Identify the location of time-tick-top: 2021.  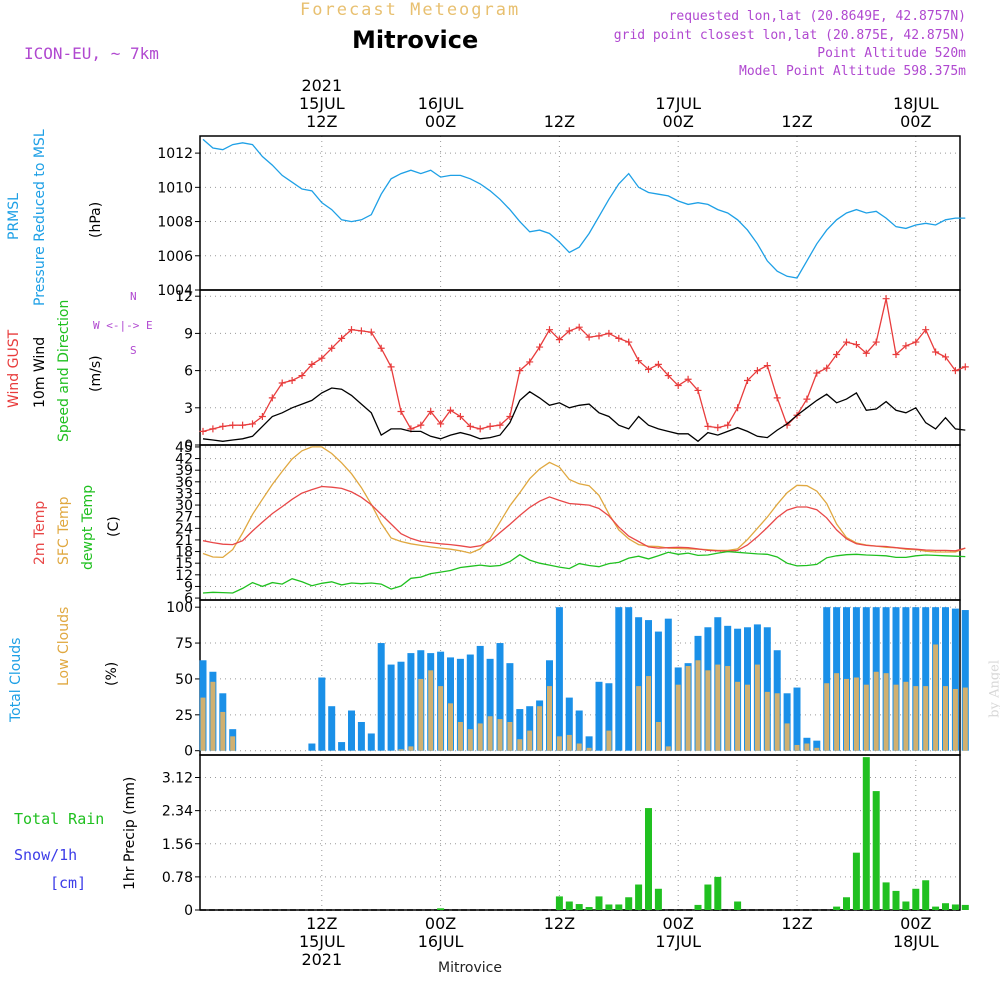
(321, 85).